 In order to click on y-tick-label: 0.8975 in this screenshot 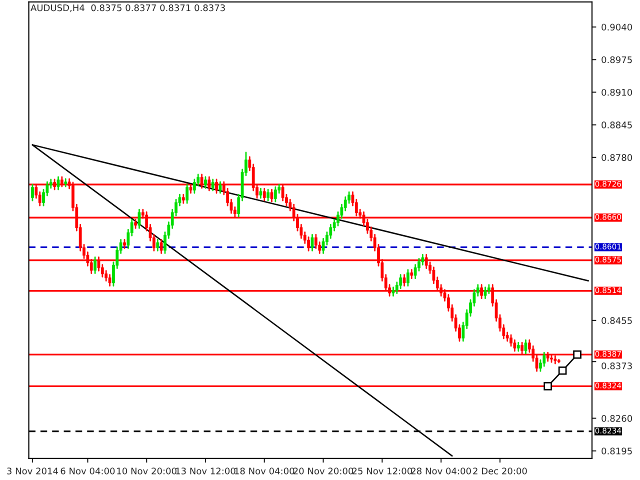, I will do `click(617, 60)`.